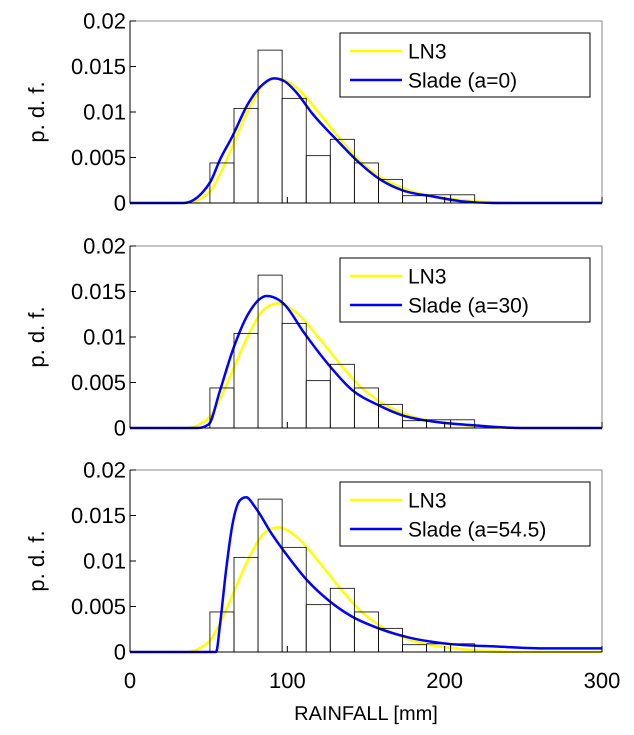  What do you see at coordinates (477, 530) in the screenshot?
I see `legend-label: Slade (a=54.5)` at bounding box center [477, 530].